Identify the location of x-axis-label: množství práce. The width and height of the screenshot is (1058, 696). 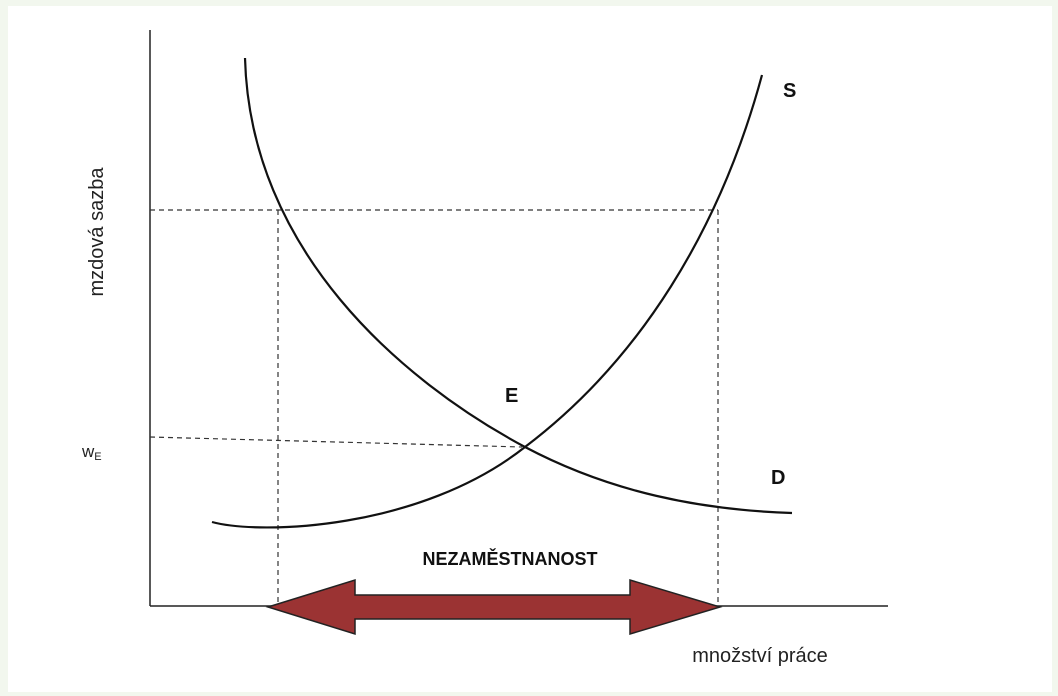
(760, 656).